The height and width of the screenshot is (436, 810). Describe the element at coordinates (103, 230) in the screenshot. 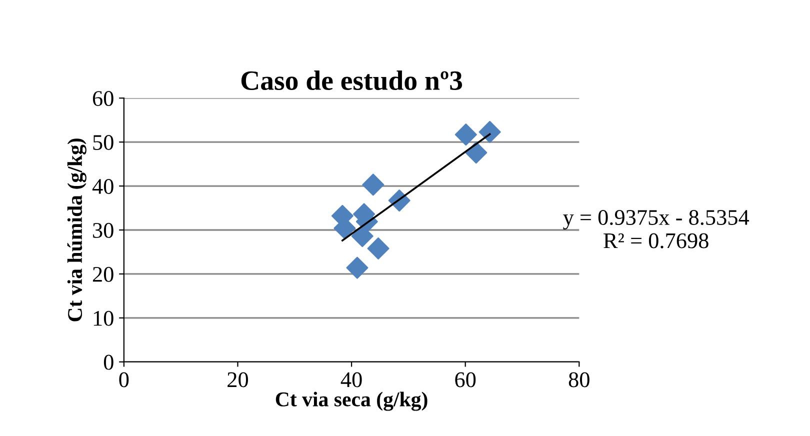

I see `y-tick-label: 30` at that location.